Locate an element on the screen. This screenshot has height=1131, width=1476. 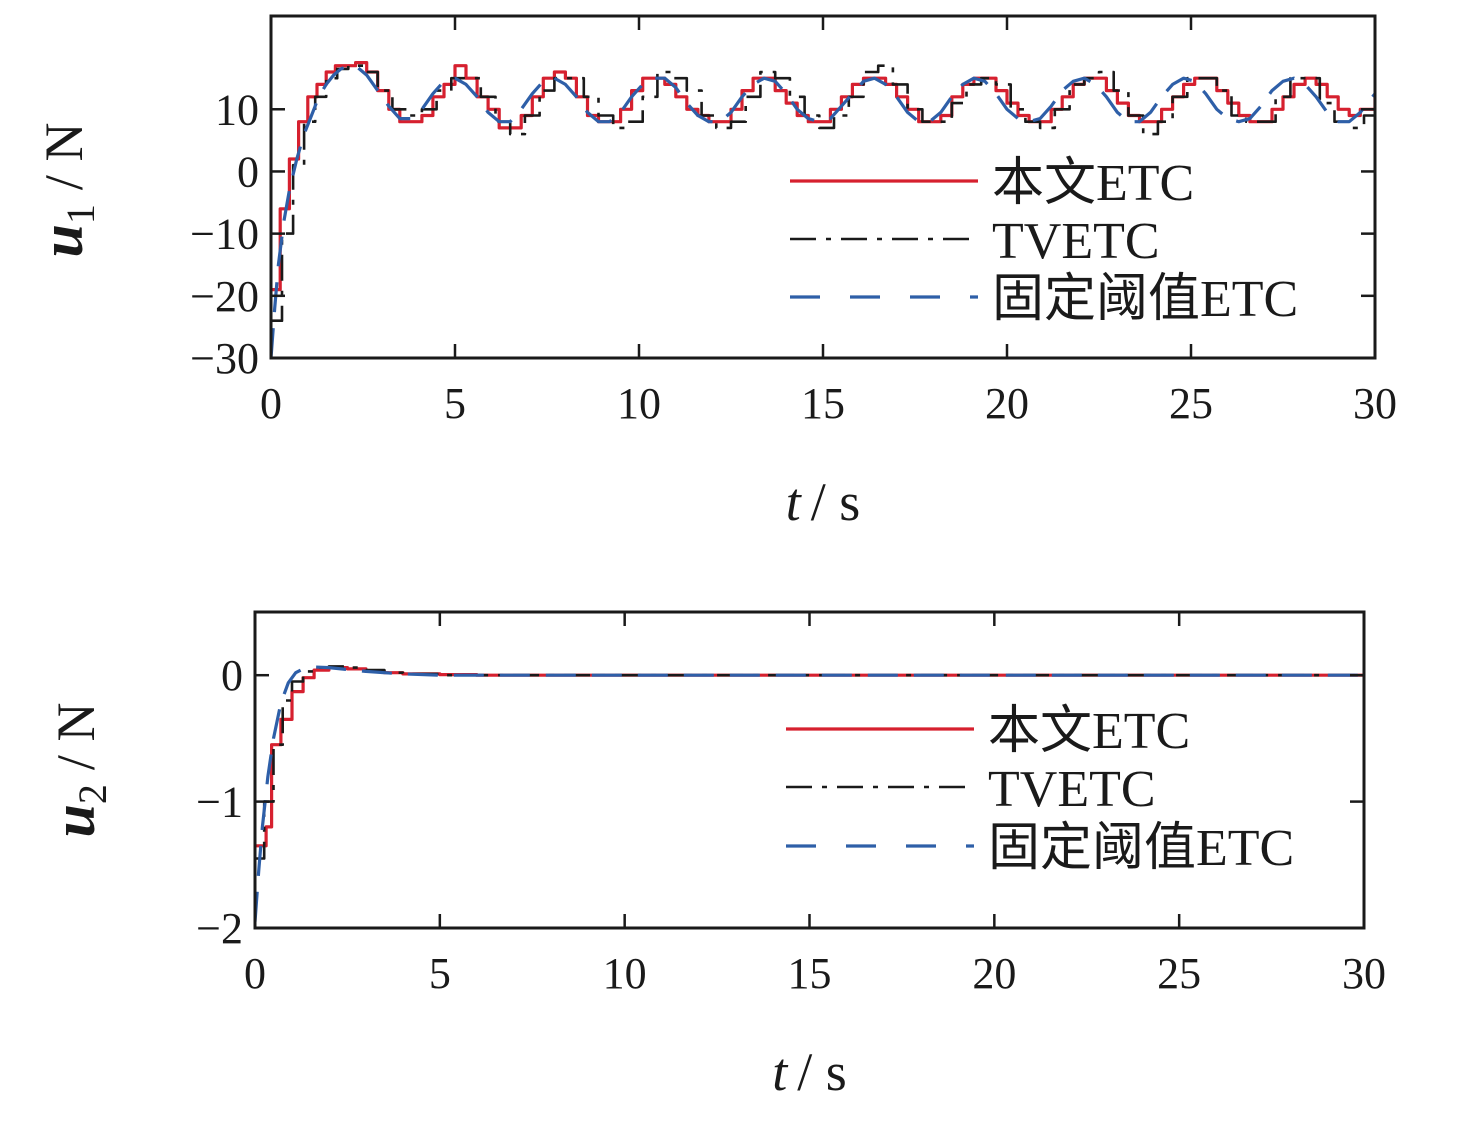
y-tick-label: −2 is located at coordinates (219, 928).